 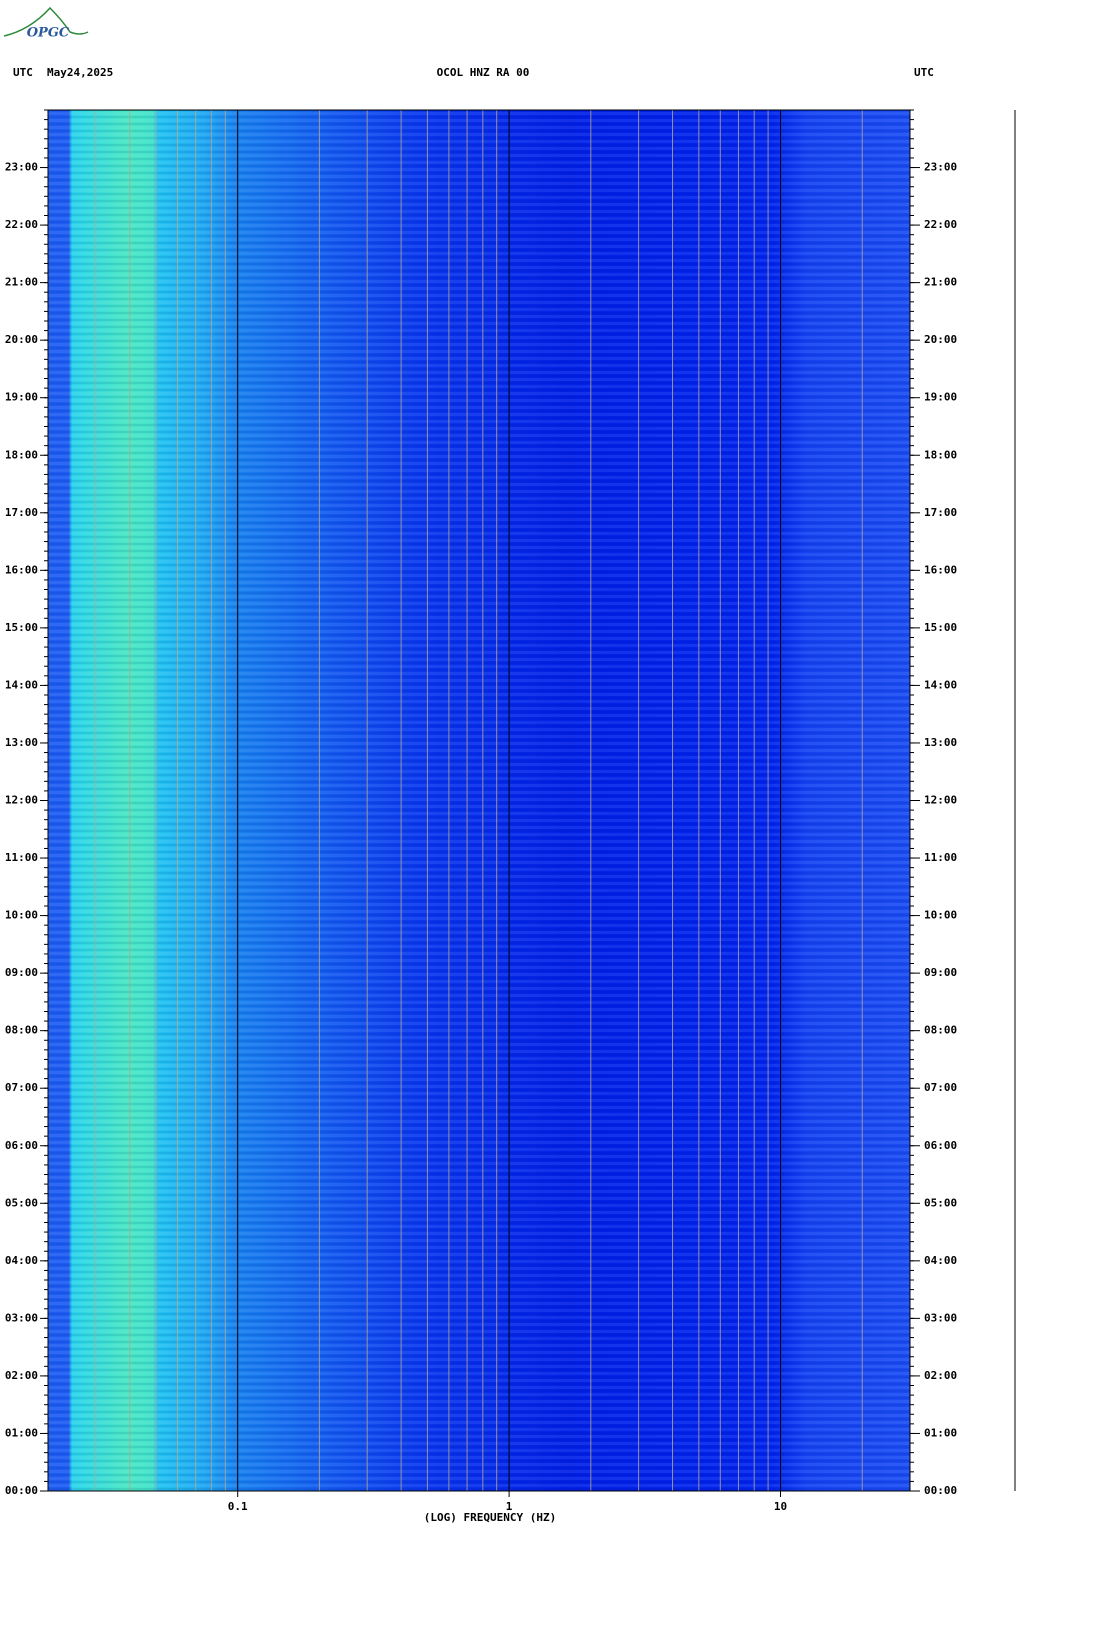 What do you see at coordinates (780, 1506) in the screenshot?
I see `x-tick-label: 10` at bounding box center [780, 1506].